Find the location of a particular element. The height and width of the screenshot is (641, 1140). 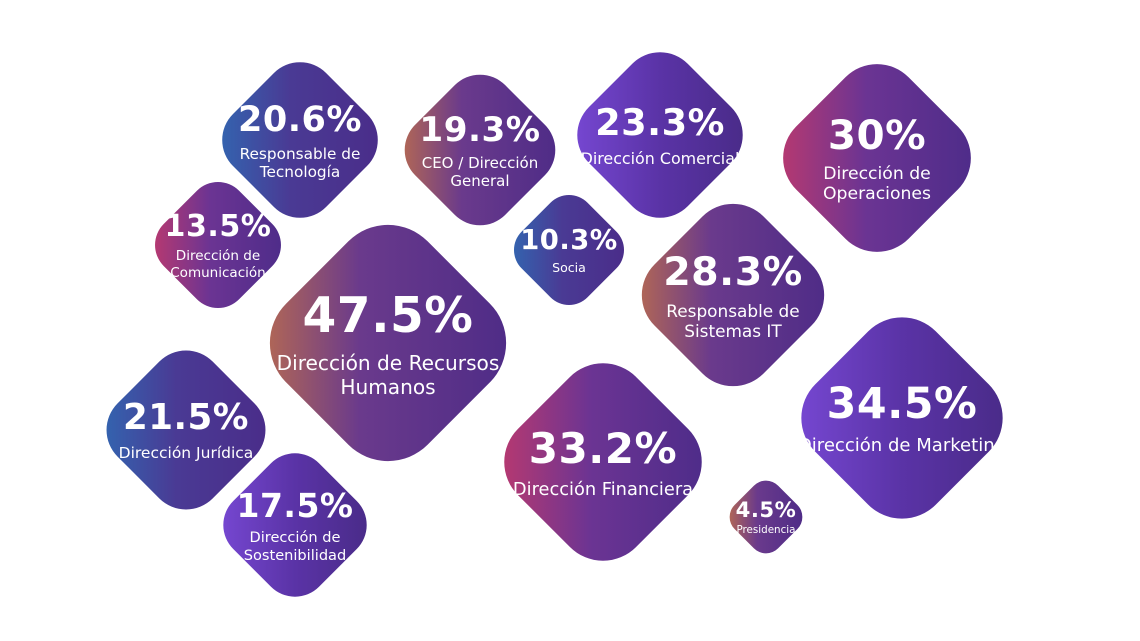

label-box: 33.2% Dirección Financiera is located at coordinates (603, 462).